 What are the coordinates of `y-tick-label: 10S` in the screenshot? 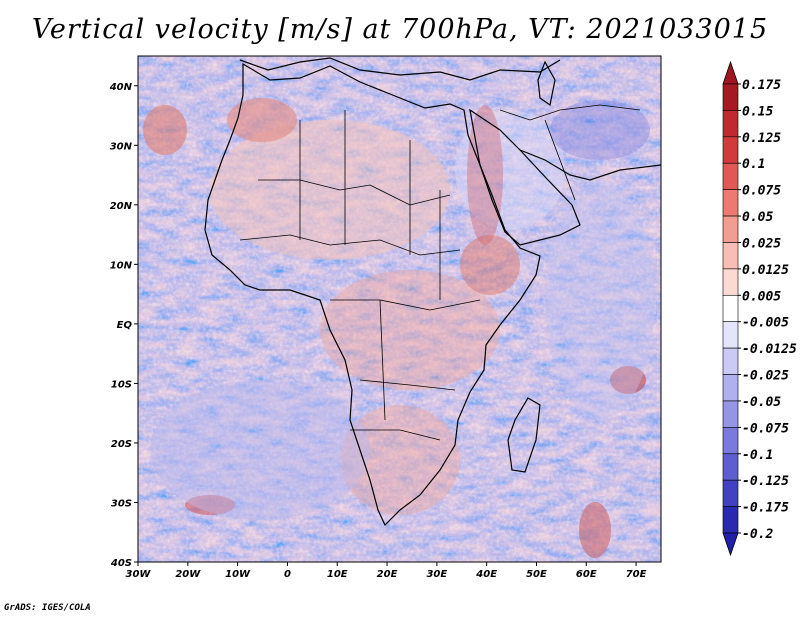 It's located at (121, 384).